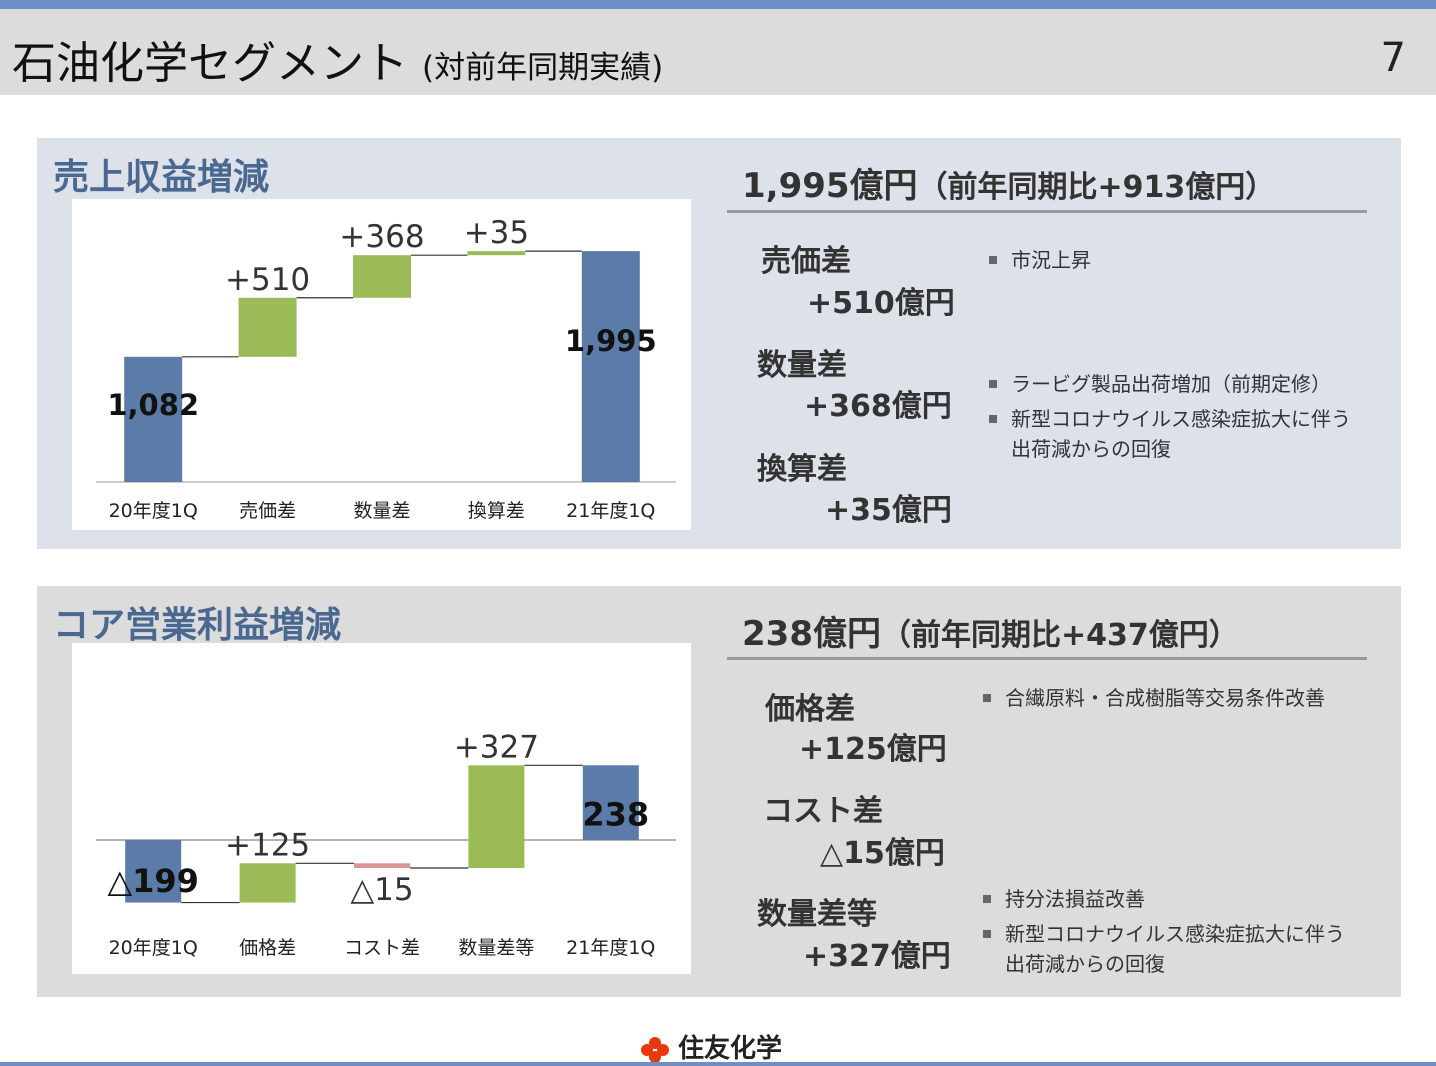  I want to click on bullet-text: 市況上昇, so click(1051, 260).